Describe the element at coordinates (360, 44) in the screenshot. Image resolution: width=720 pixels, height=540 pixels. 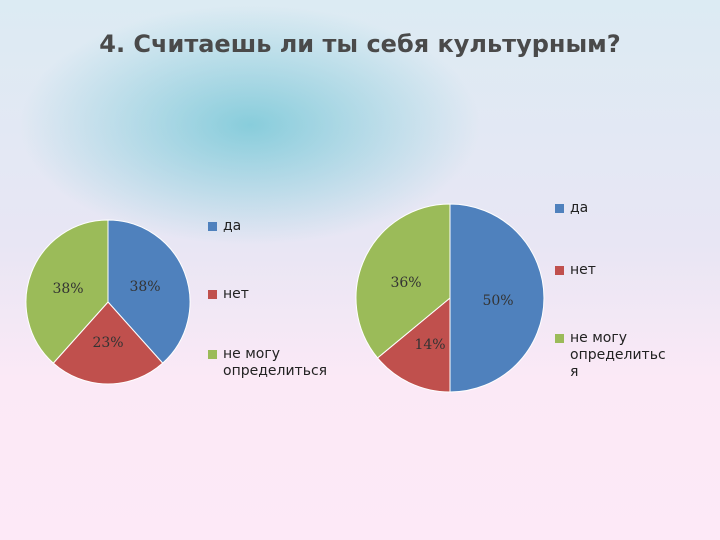
I see `slide-title: 4. Считаешь ли ты себя культурным?` at that location.